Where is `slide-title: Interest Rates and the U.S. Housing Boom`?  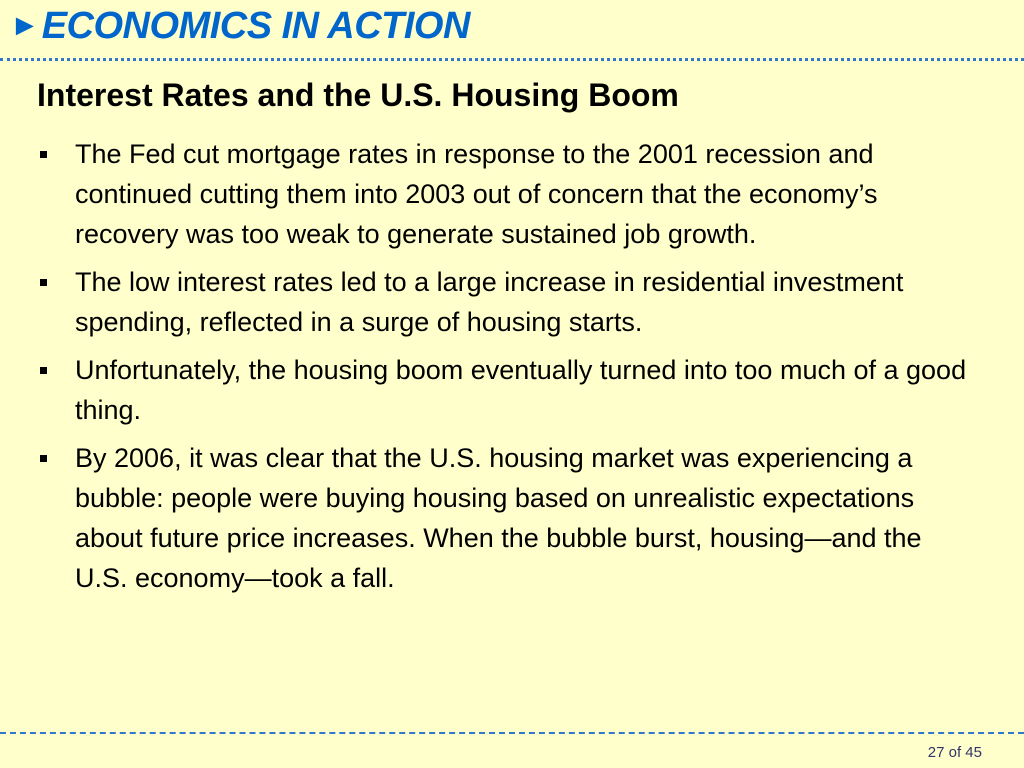
slide-title: Interest Rates and the U.S. Housing Boom is located at coordinates (358, 95).